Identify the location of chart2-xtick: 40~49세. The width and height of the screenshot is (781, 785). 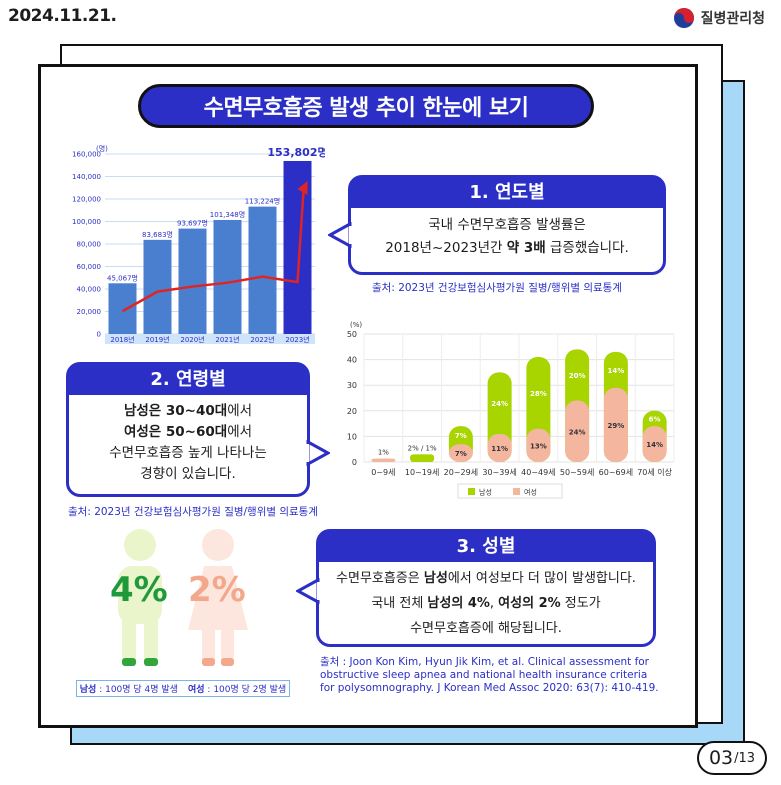
(538, 472).